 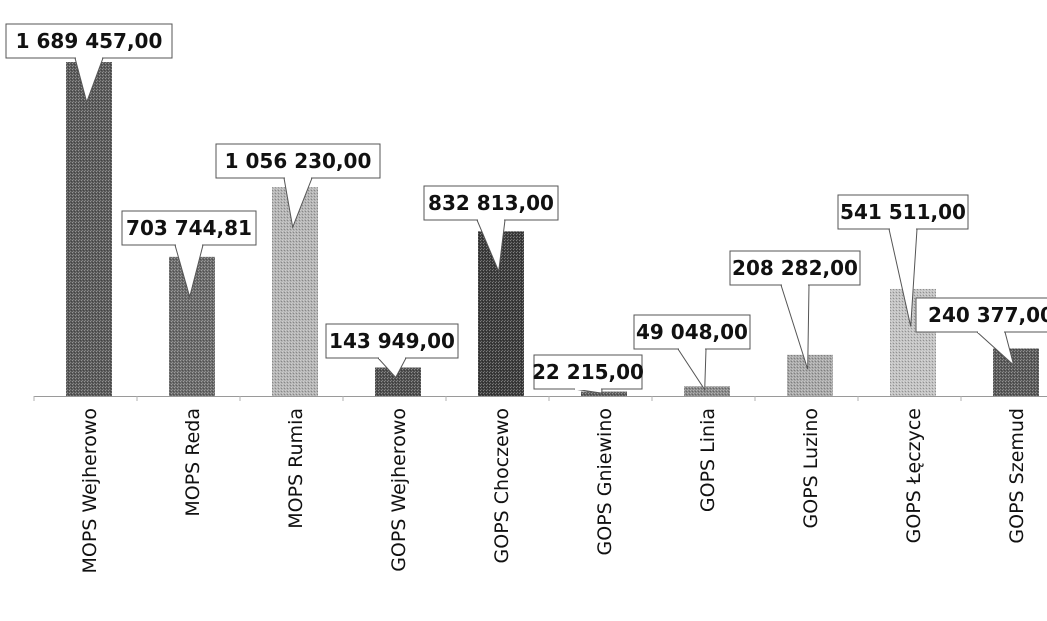 What do you see at coordinates (298, 161) in the screenshot?
I see `data-label: 1 056 230,00` at bounding box center [298, 161].